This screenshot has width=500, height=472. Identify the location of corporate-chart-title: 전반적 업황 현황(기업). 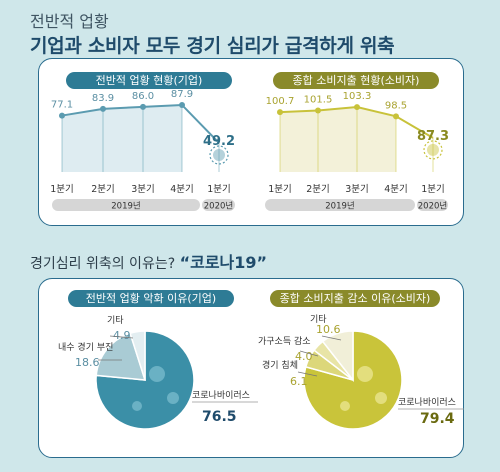
(149, 80).